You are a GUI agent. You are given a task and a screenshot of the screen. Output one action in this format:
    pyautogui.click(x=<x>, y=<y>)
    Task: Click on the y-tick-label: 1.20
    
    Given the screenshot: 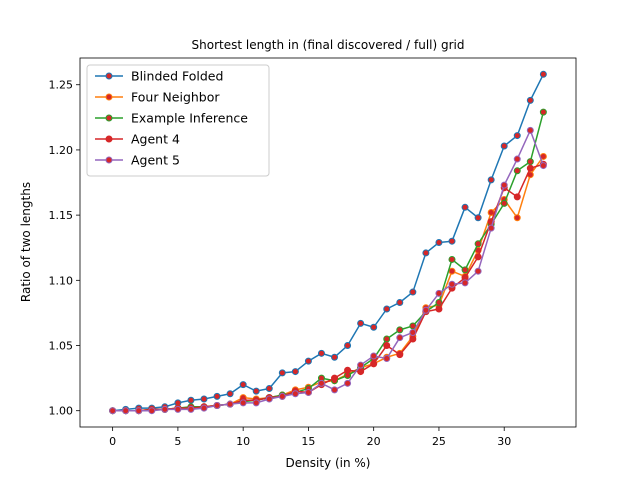 What is the action you would take?
    pyautogui.click(x=61, y=150)
    